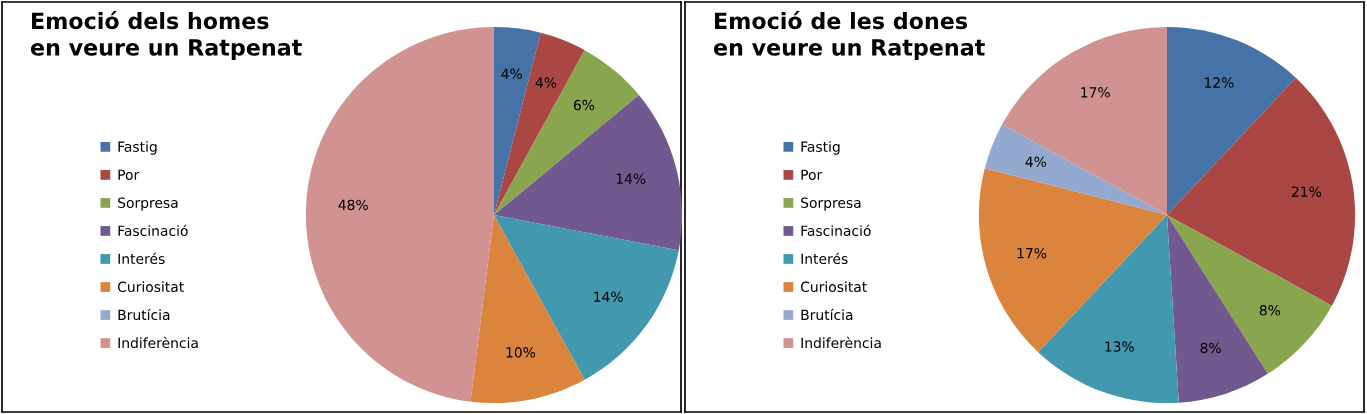  Describe the element at coordinates (1219, 82) in the screenshot. I see `data-label: 12%` at that location.